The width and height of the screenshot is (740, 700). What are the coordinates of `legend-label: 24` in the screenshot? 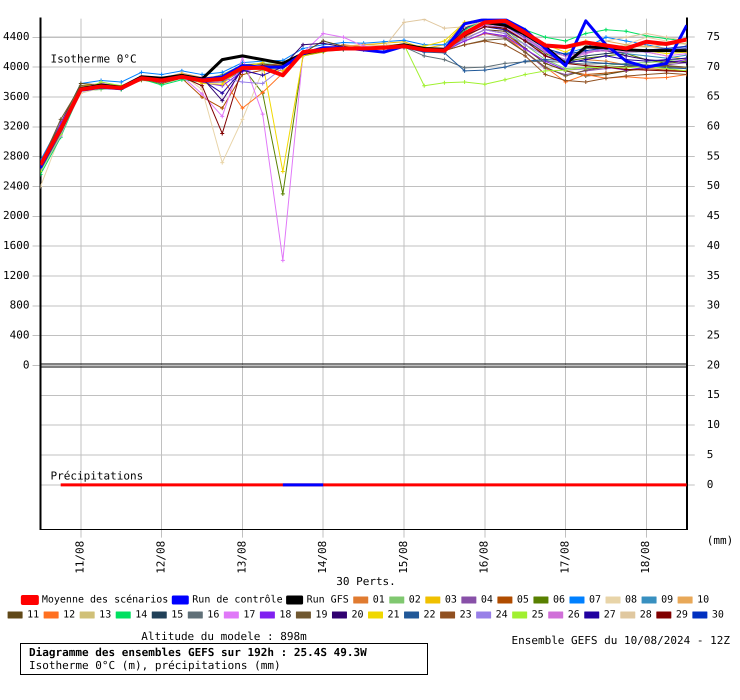 It's located at (502, 615).